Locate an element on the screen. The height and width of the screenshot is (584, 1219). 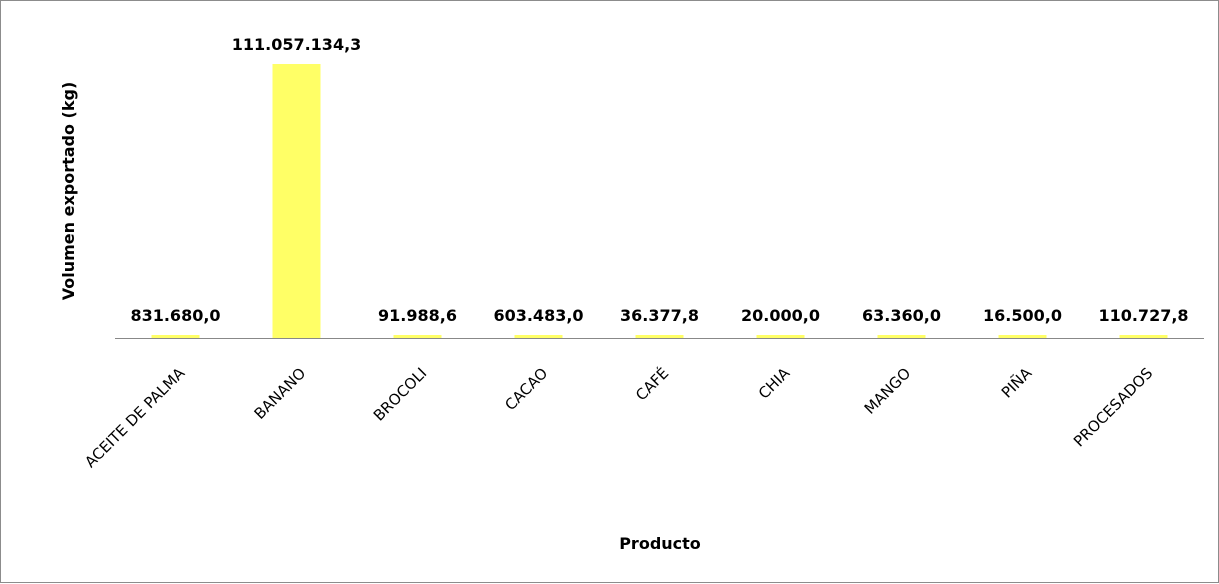
y-axis-title: Volumen exportado (kg) is located at coordinates (68, 191).